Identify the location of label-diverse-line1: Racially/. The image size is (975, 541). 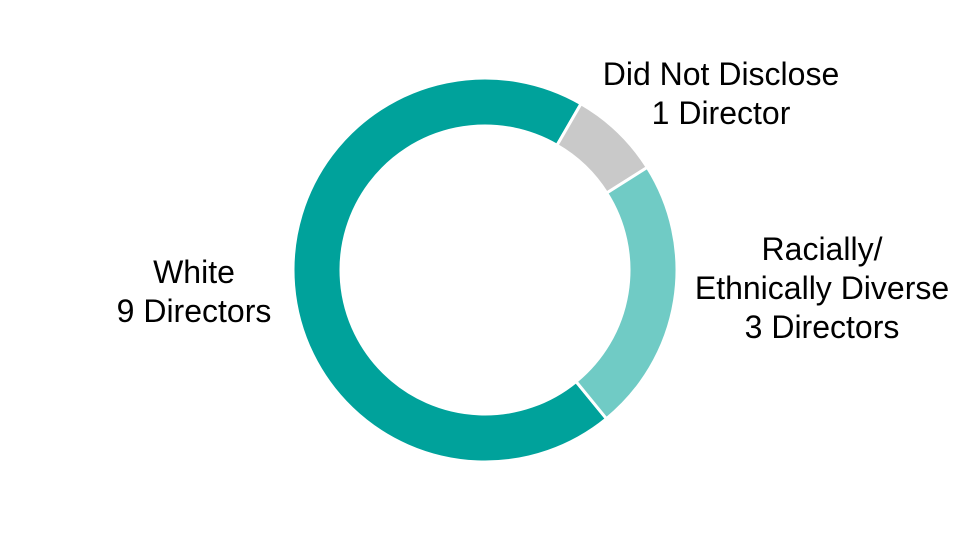
(822, 249).